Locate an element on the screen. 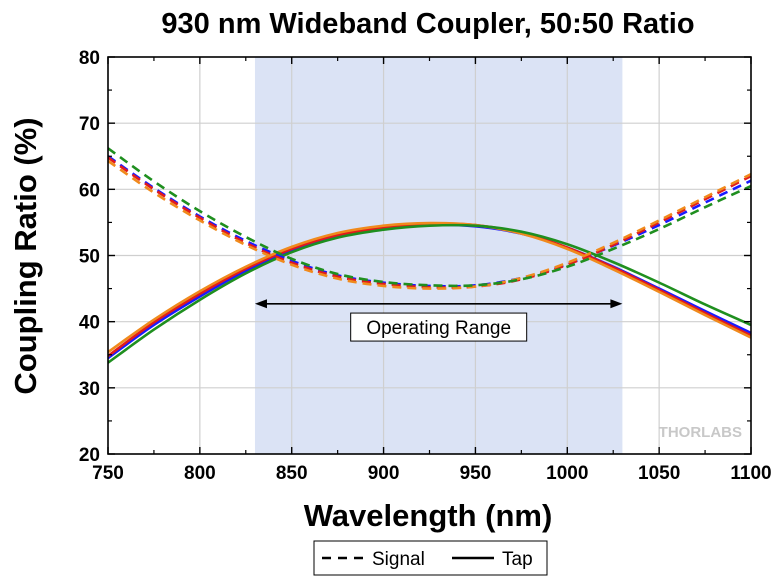 The height and width of the screenshot is (577, 780). operating-range-arrowhead-left is located at coordinates (260, 304).